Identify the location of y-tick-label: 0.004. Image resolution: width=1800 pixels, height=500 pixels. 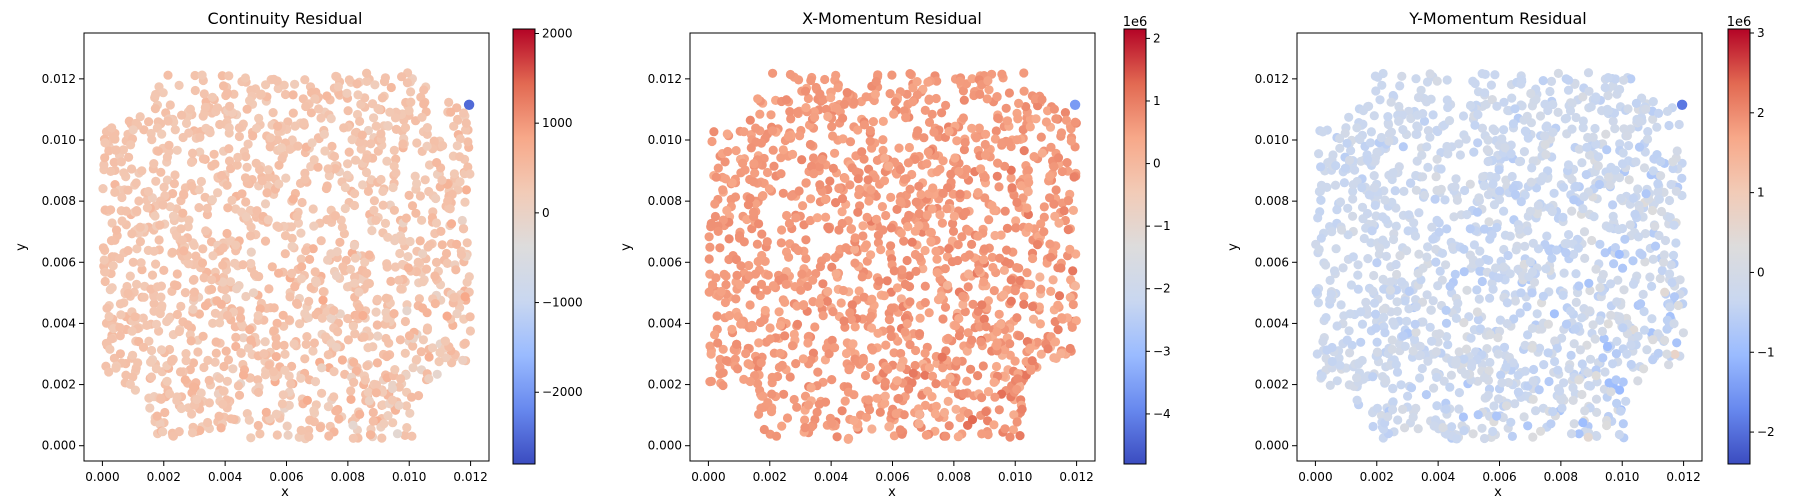
(665, 323).